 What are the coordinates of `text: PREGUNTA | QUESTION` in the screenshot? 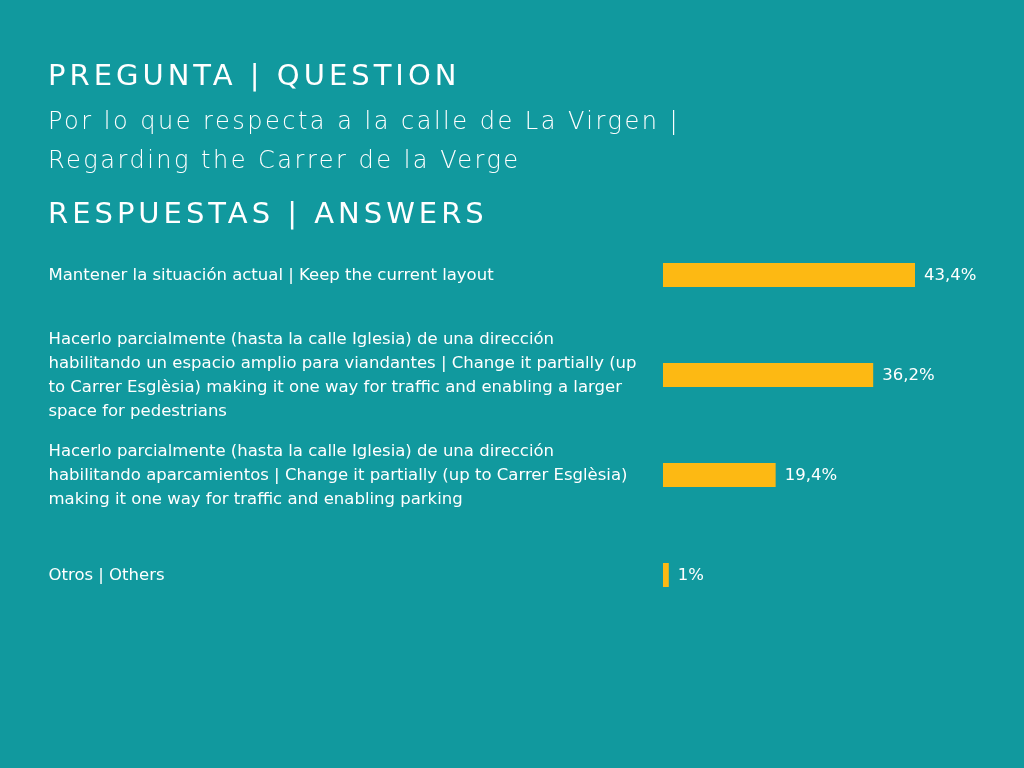 It's located at (254, 75).